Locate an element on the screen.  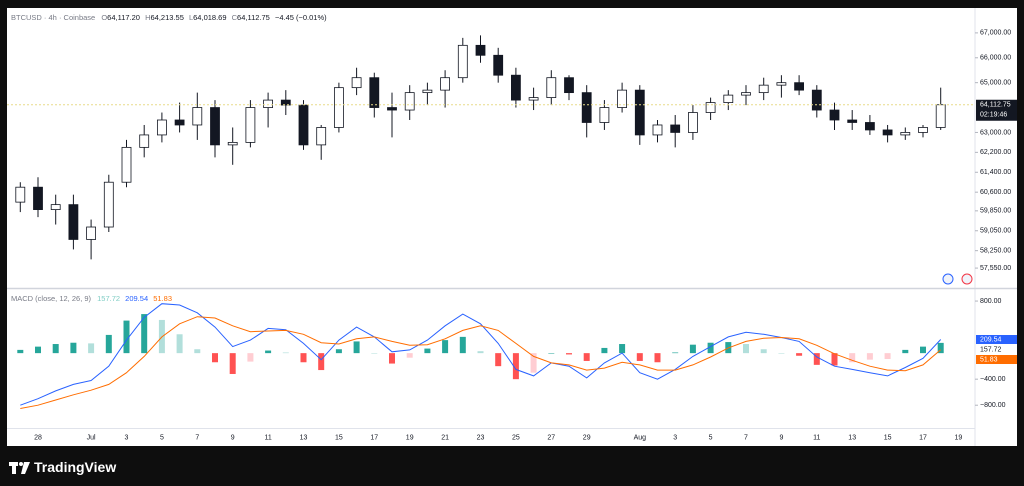
y-tick-label: 67,000.00 is located at coordinates (995, 33).